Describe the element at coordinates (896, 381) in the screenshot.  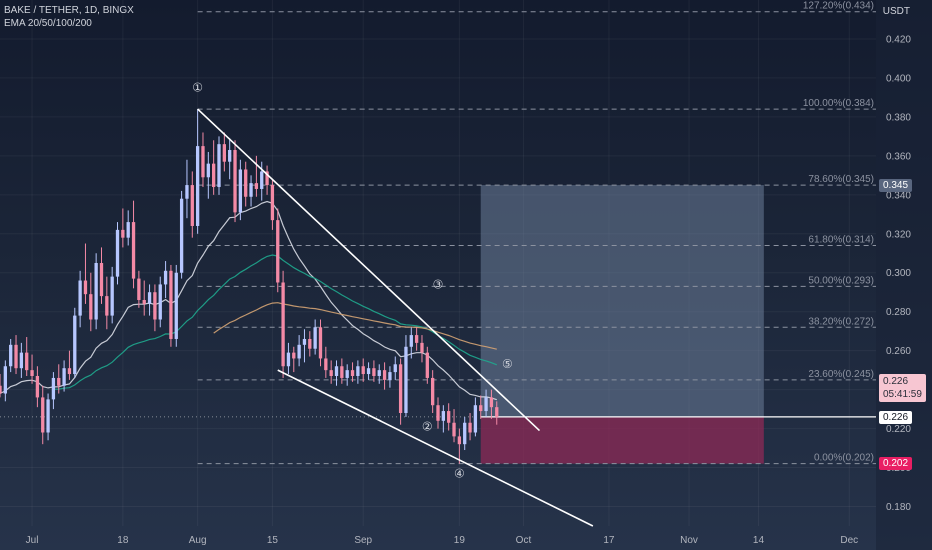
I see `last-price-value: 0.226` at that location.